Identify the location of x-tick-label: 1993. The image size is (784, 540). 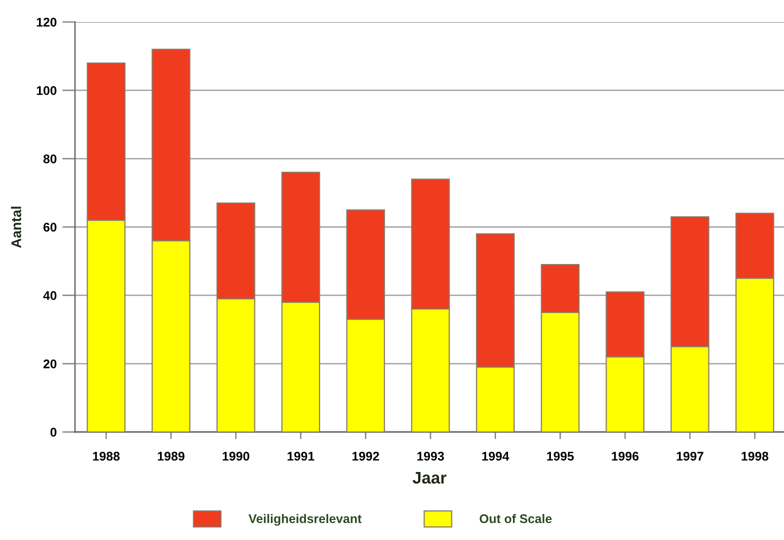
(430, 456).